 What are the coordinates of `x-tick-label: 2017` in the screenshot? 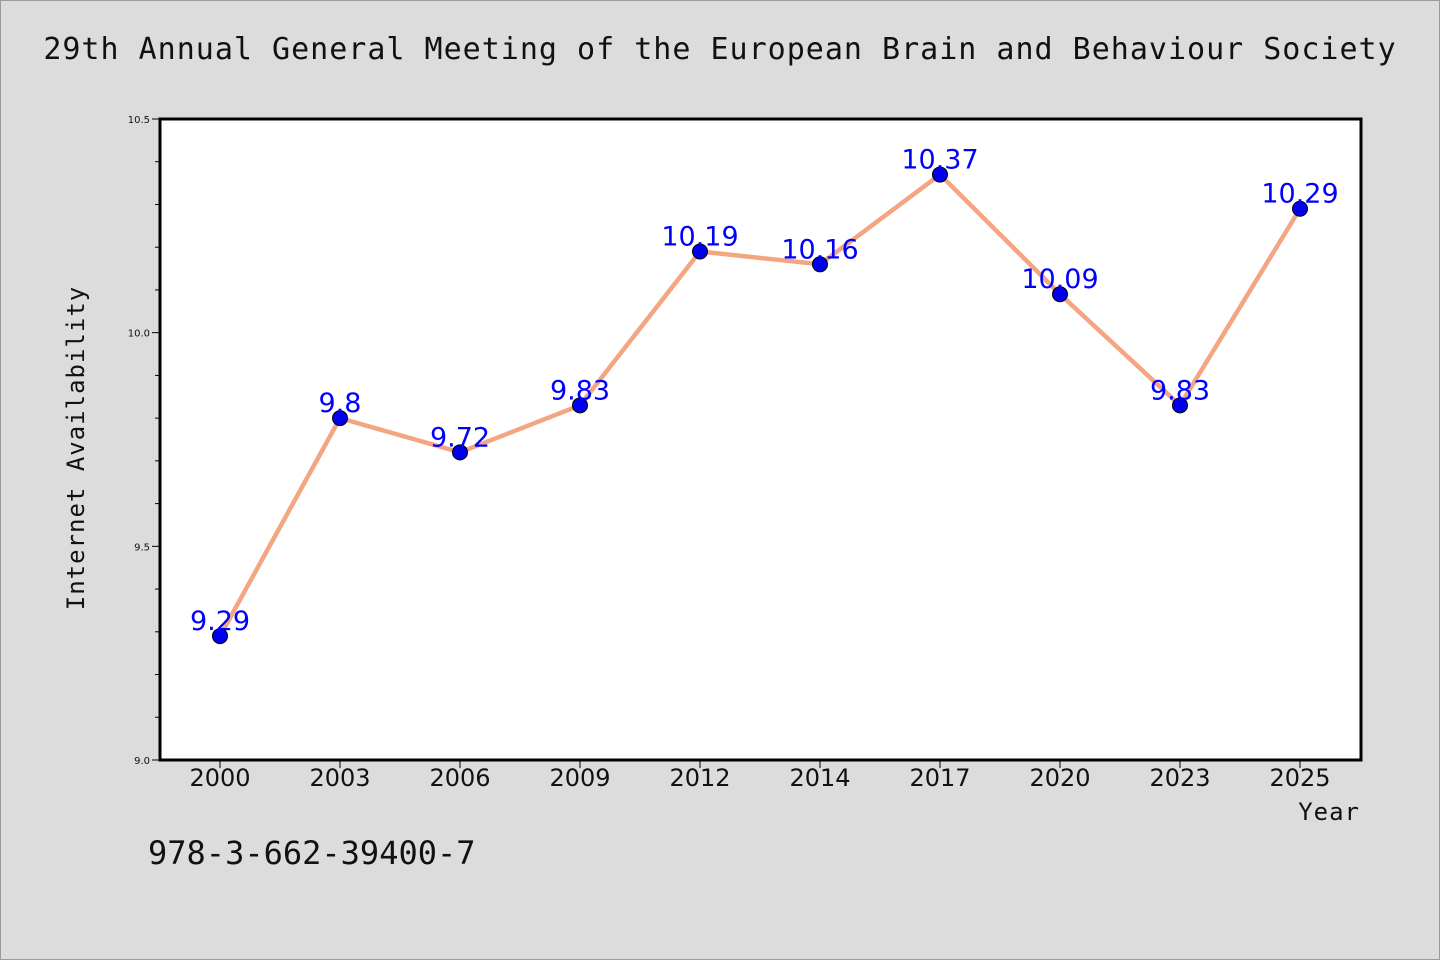 It's located at (939, 778).